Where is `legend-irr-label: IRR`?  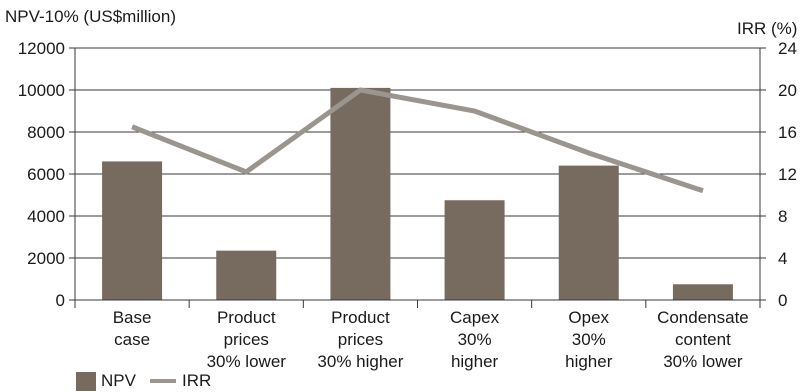
legend-irr-label: IRR is located at coordinates (196, 380).